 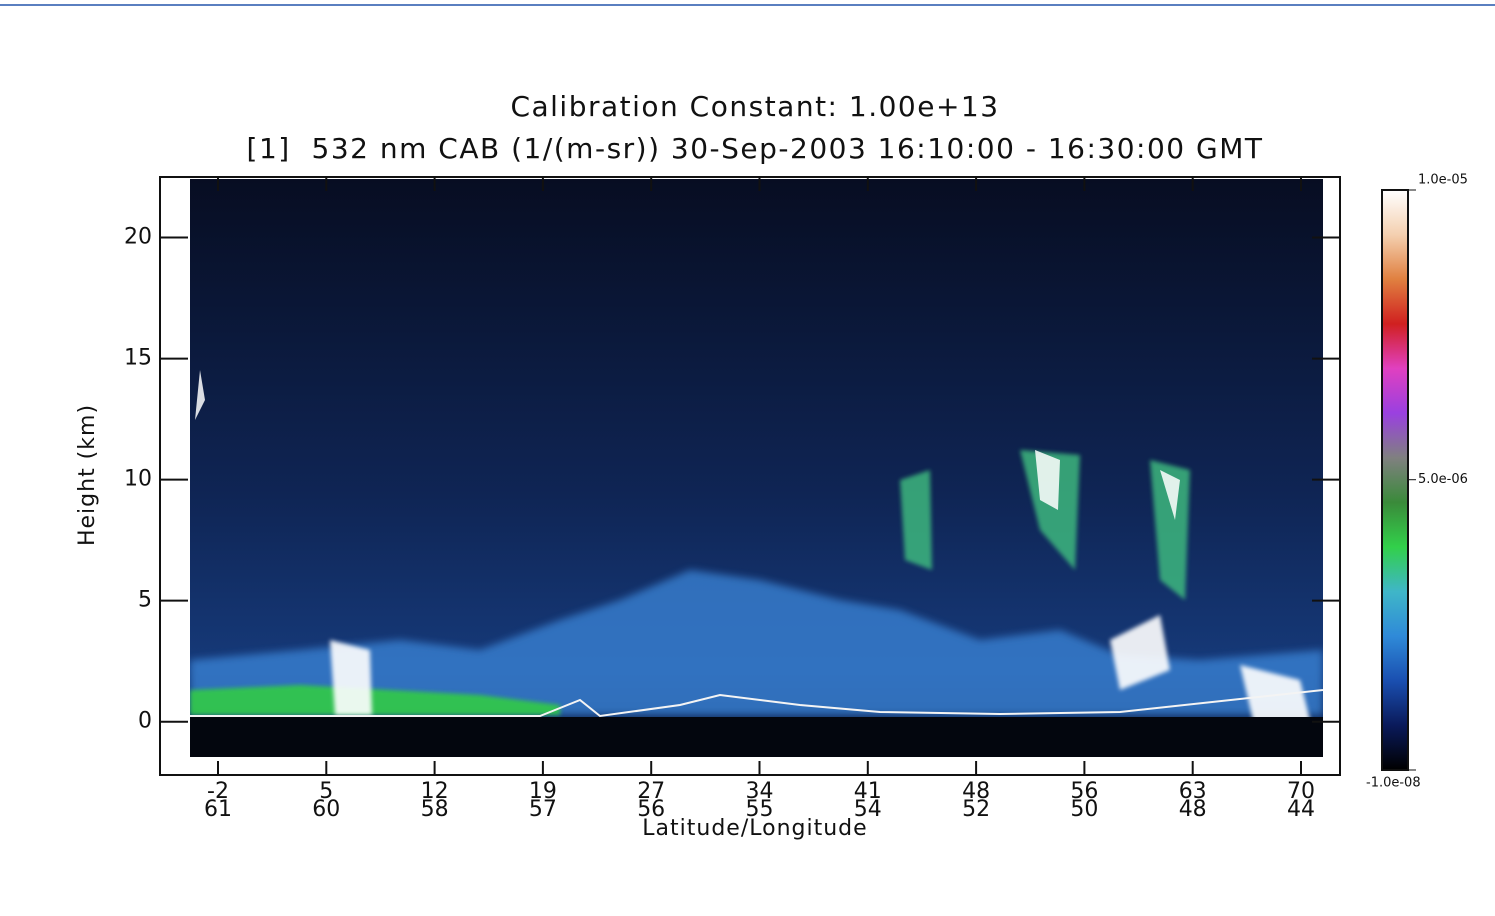 I want to click on y-tick-label: 5, so click(x=145, y=600).